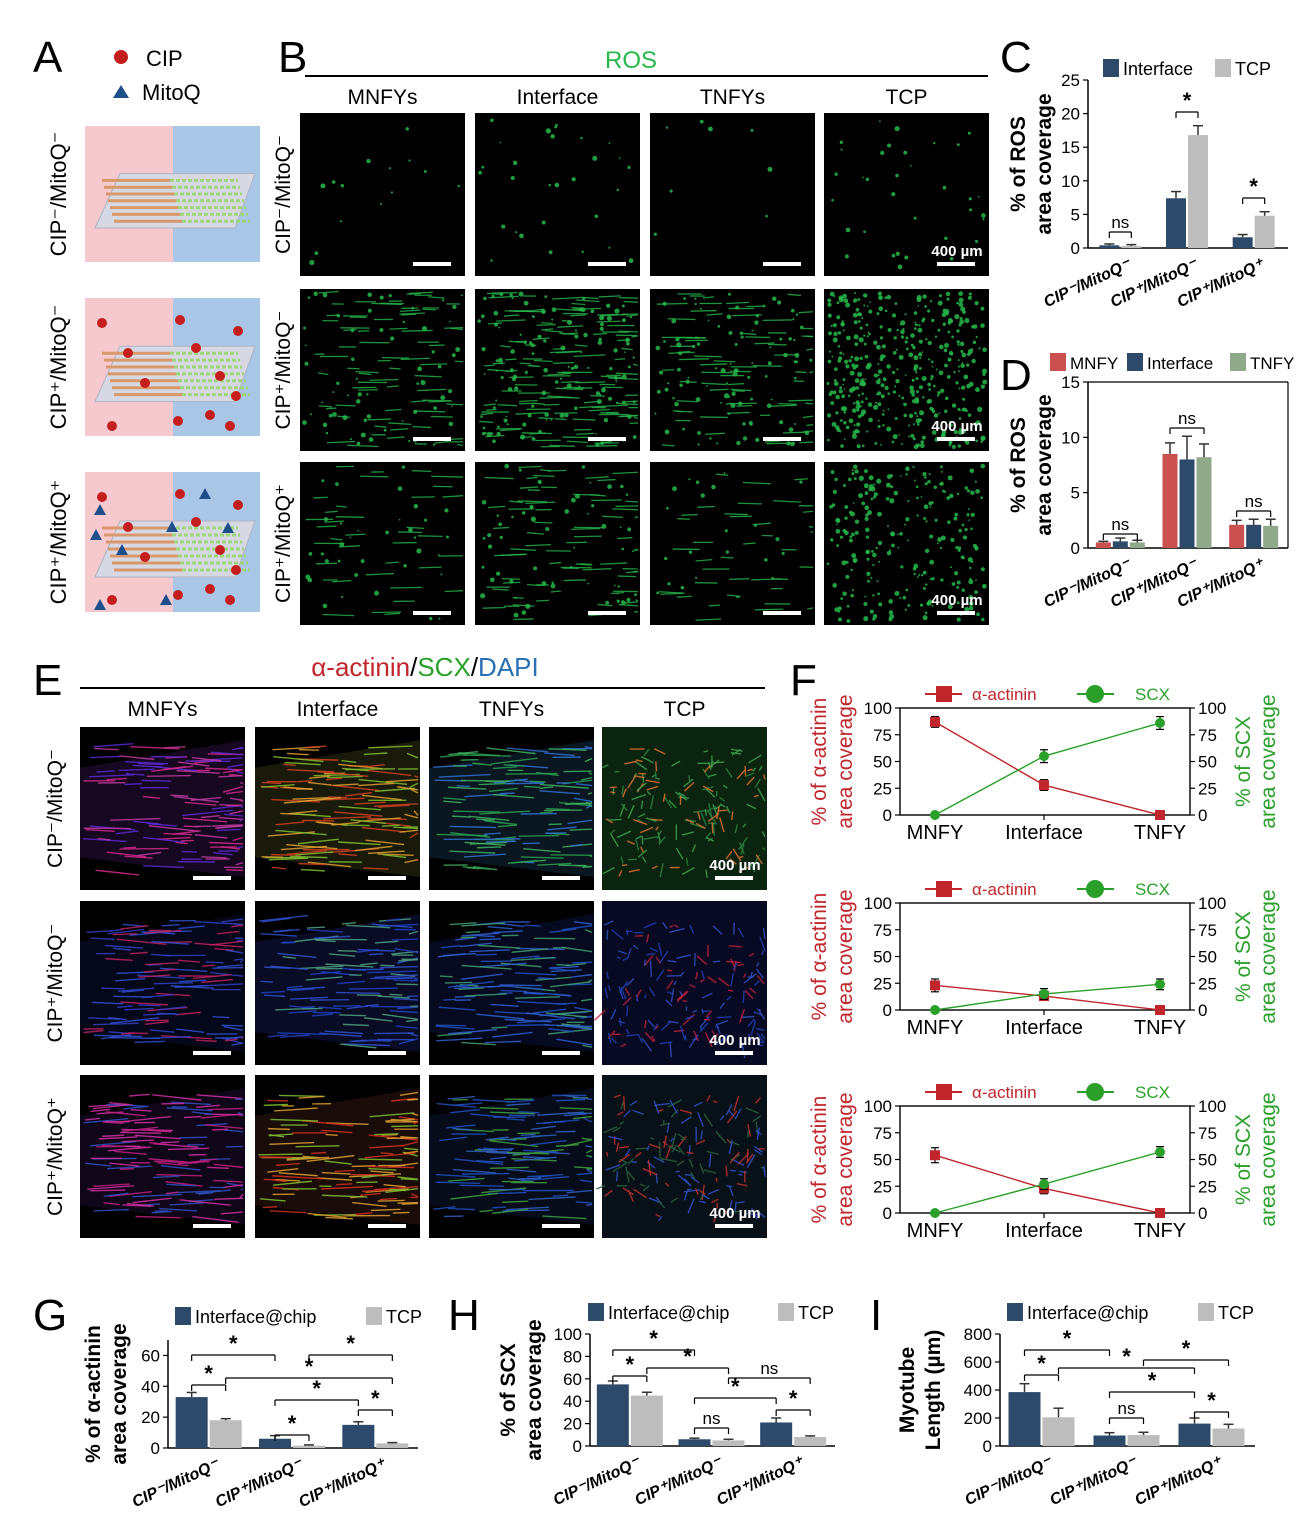 The width and height of the screenshot is (1302, 1535). What do you see at coordinates (956, 426) in the screenshot?
I see `scale-label: 400 µm` at bounding box center [956, 426].